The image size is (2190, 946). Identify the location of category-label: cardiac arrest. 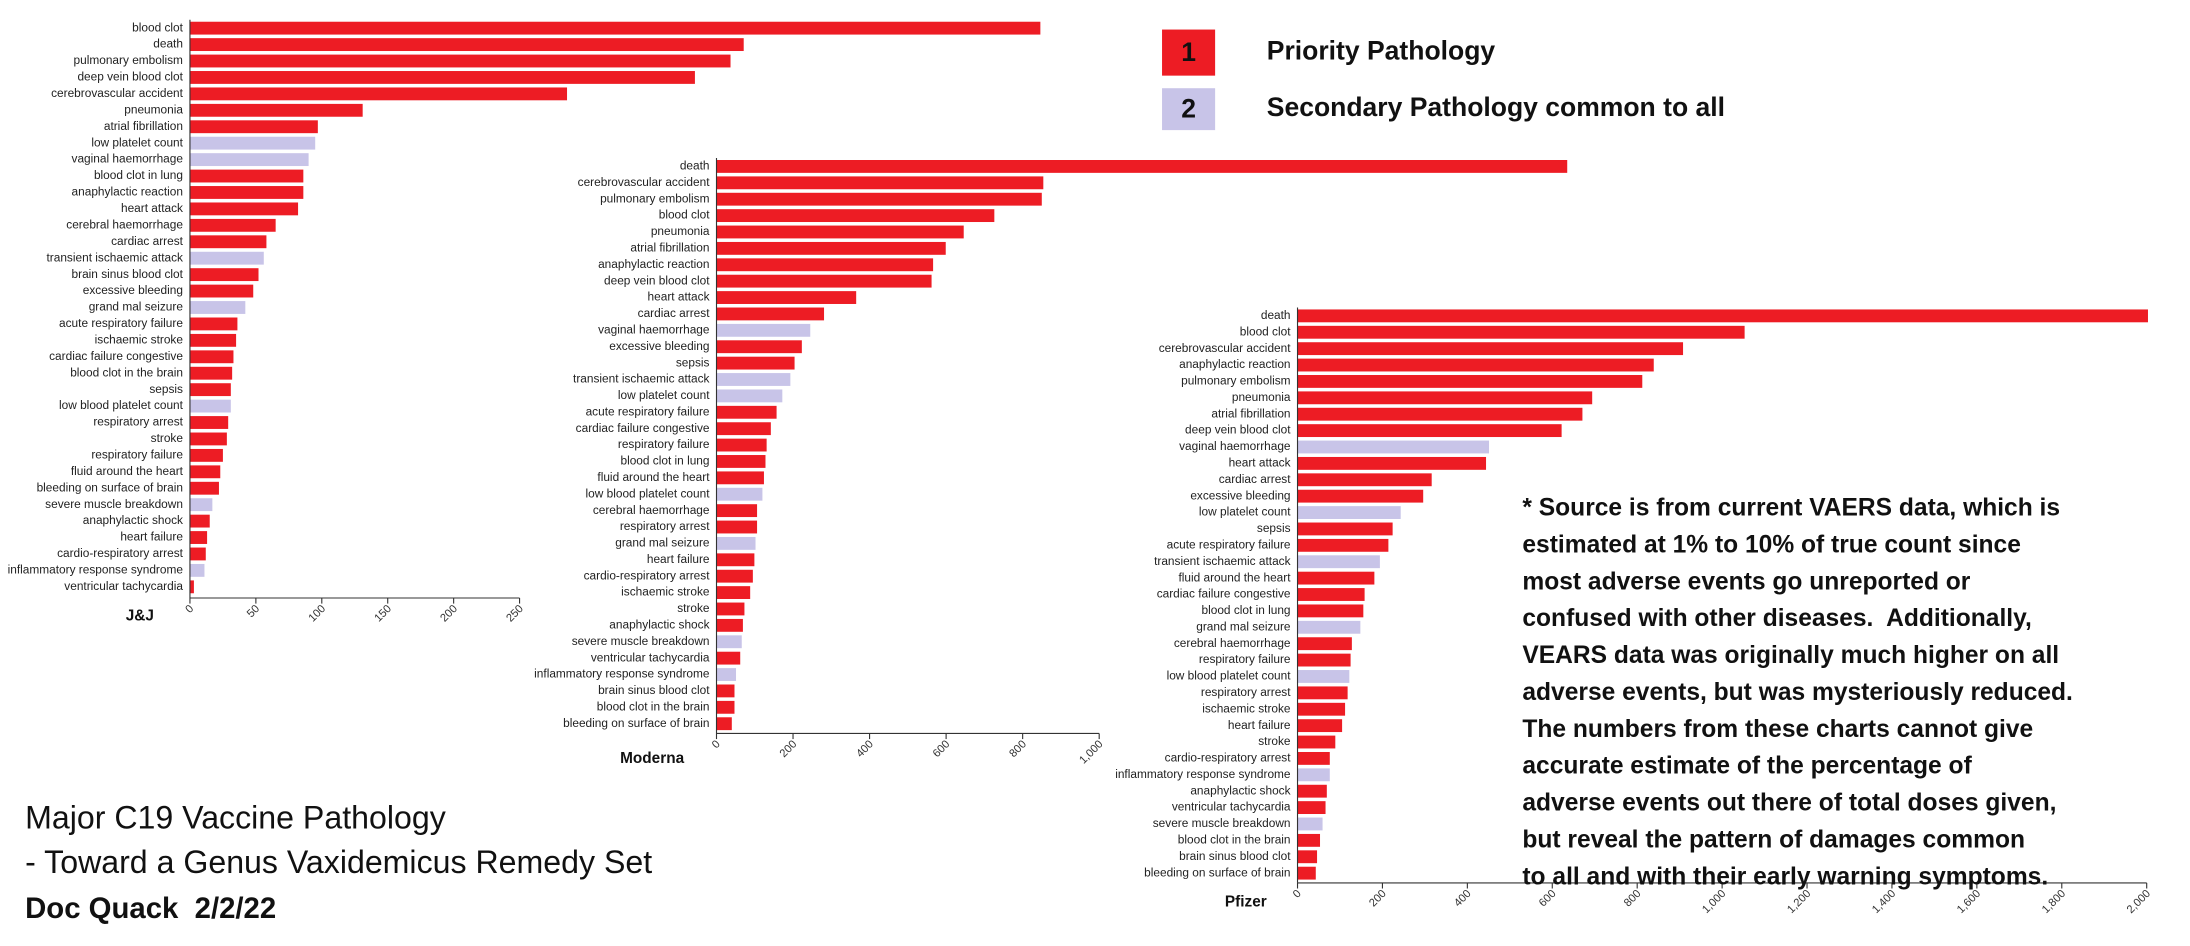
(147, 241).